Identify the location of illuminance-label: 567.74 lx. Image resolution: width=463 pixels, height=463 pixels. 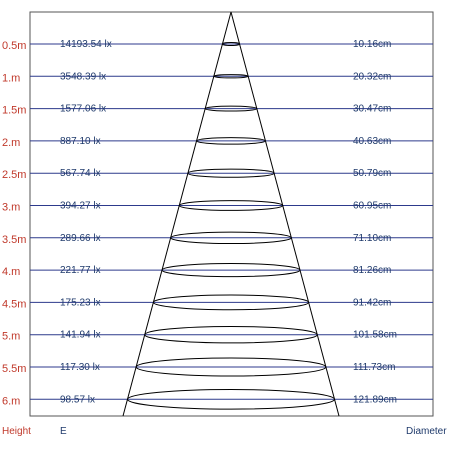
(80, 173).